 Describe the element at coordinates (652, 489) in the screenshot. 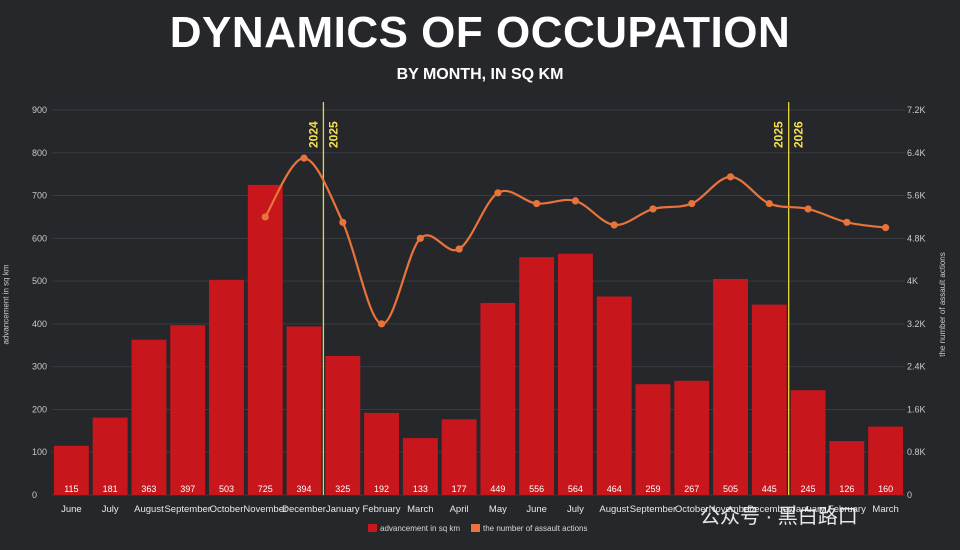

I see `bar-value-label: 259` at that location.